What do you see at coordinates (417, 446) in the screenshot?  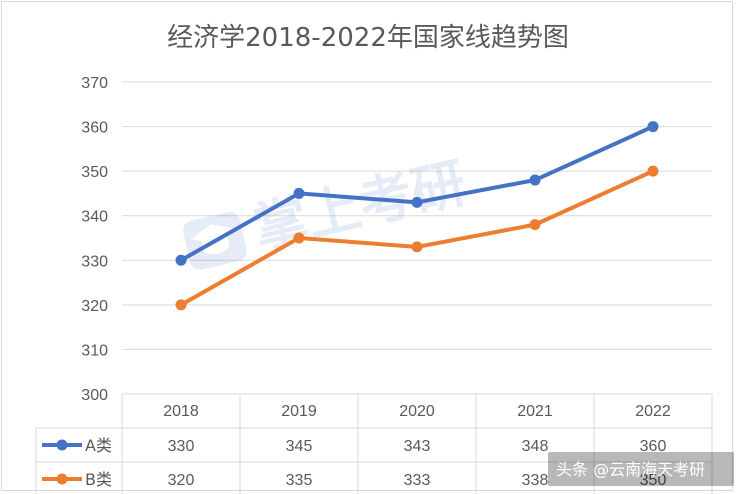 I see `data-table-value: 343` at bounding box center [417, 446].